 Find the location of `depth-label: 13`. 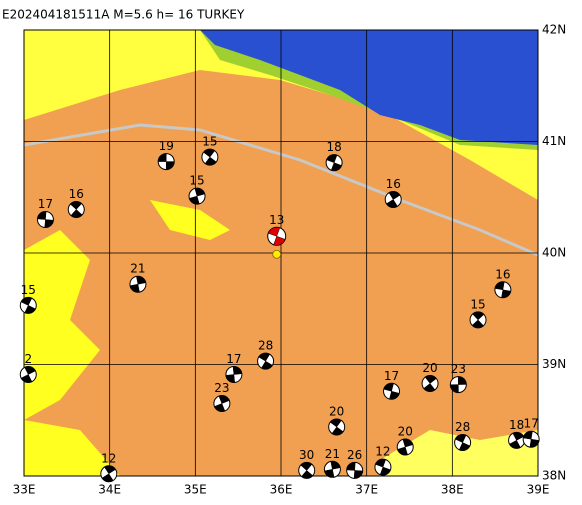

depth-label: 13 is located at coordinates (276, 220).